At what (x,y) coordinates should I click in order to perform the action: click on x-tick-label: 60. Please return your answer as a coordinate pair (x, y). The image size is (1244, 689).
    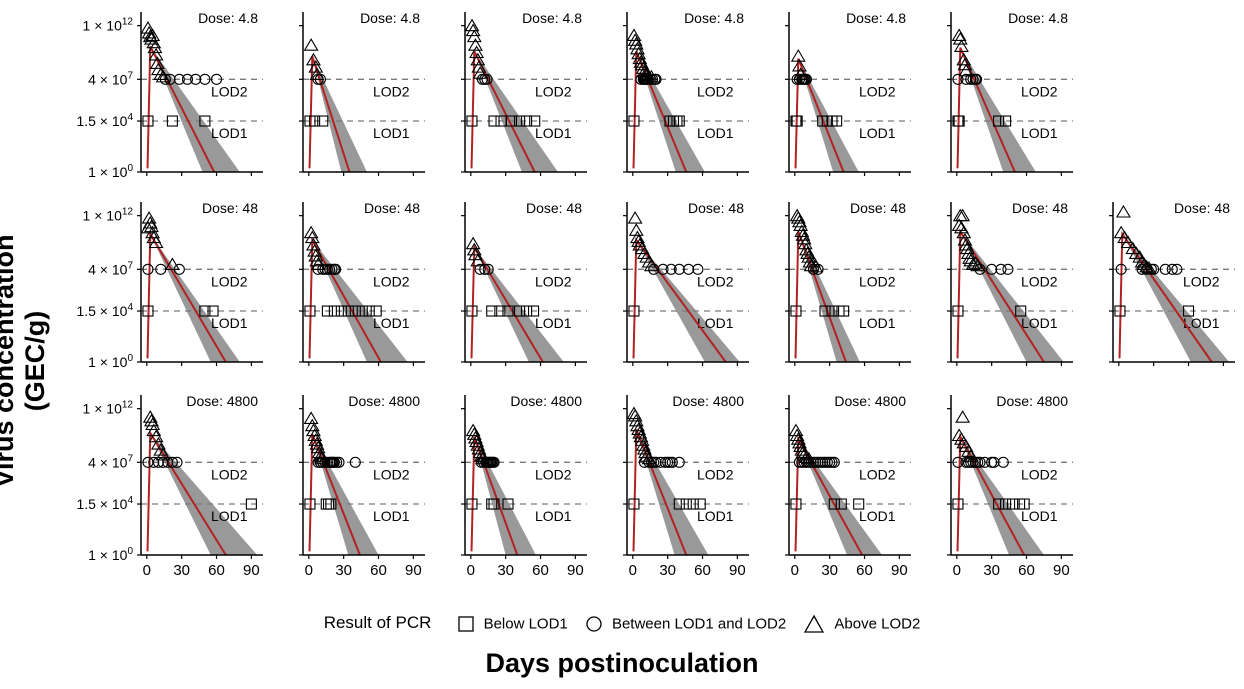
    Looking at the image, I should click on (1026, 570).